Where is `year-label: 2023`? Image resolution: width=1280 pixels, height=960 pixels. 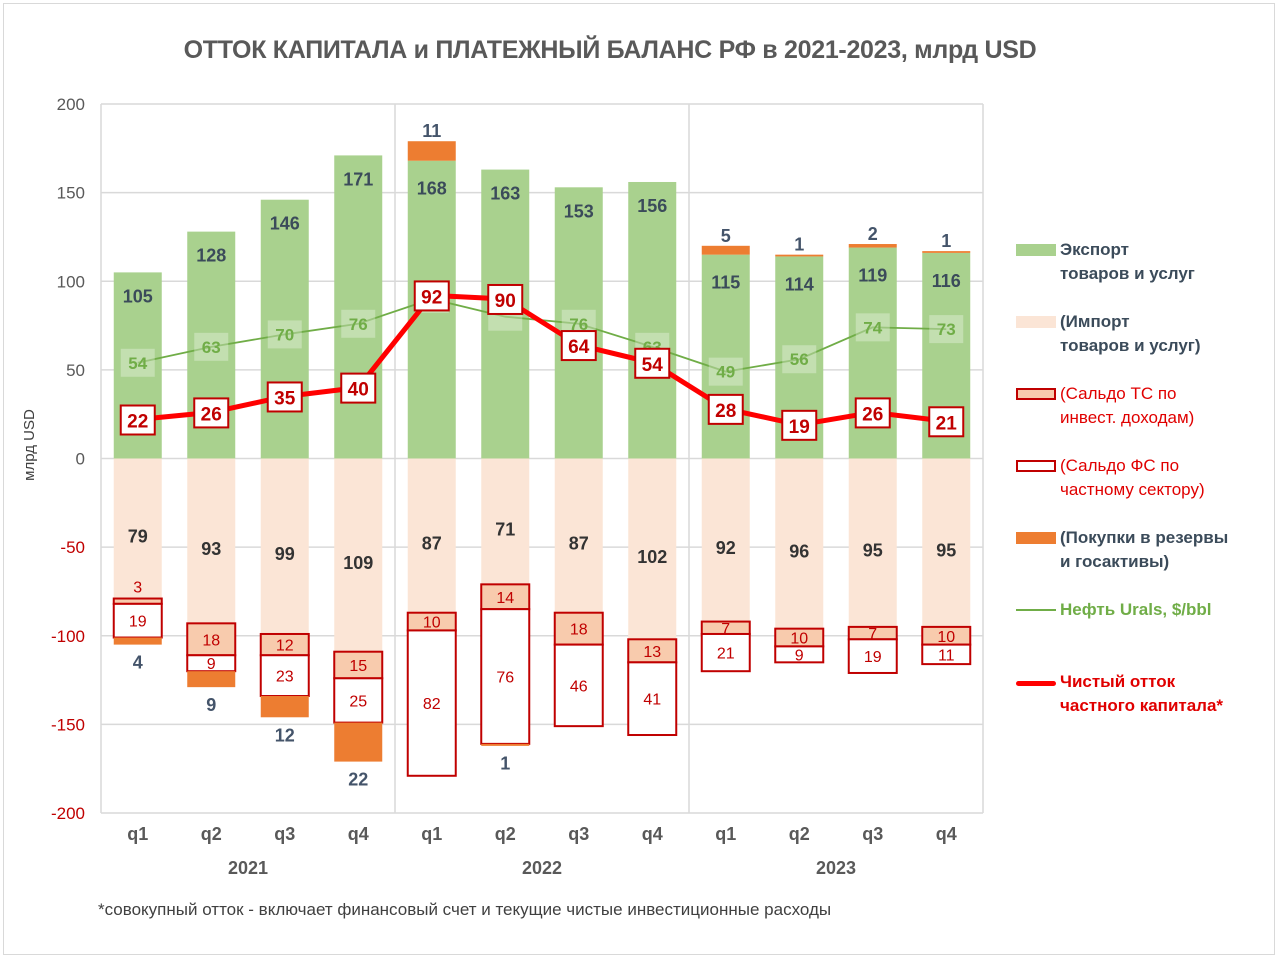 year-label: 2023 is located at coordinates (836, 868).